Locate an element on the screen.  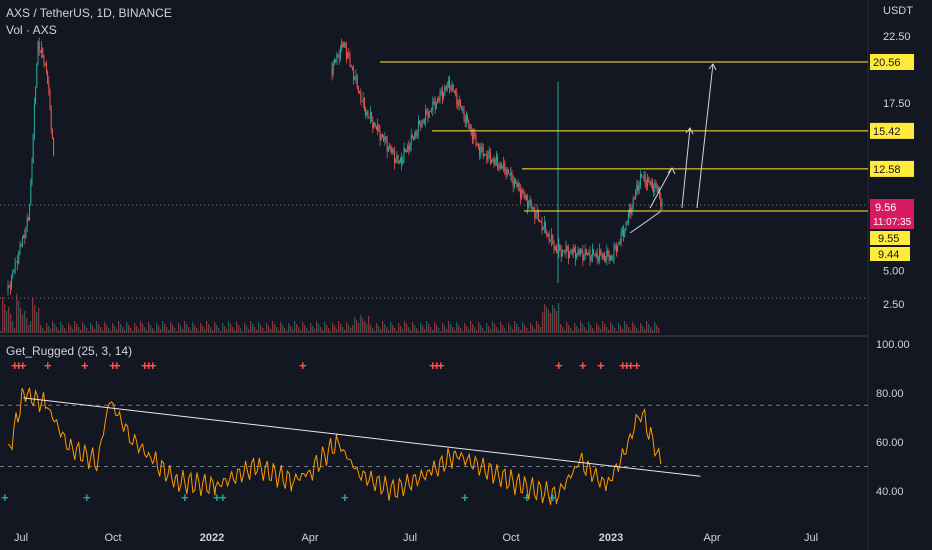
price-axis-unit: USDT is located at coordinates (898, 11).